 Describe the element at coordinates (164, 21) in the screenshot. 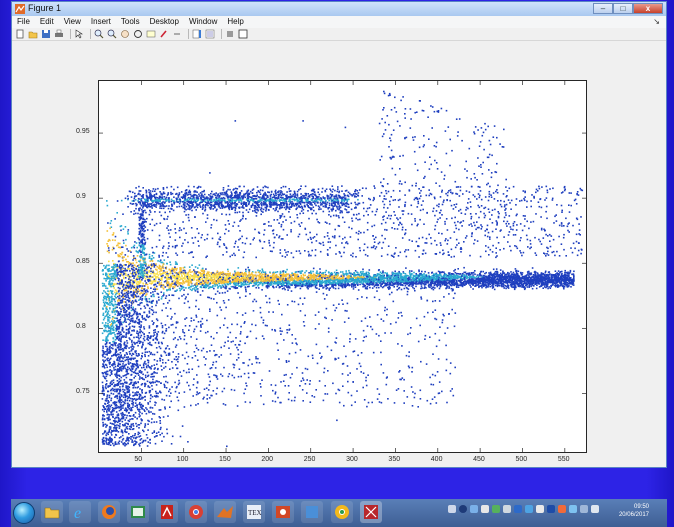

I see `menu-desktop: Desktop` at that location.